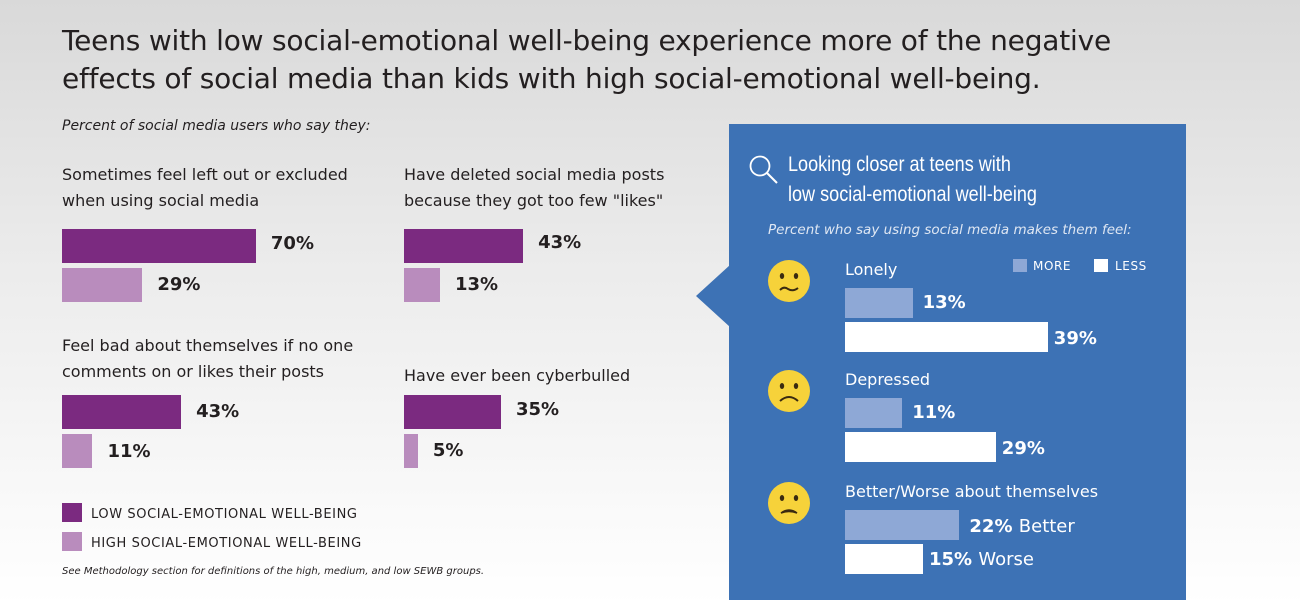 This screenshot has height=605, width=1300. What do you see at coordinates (888, 379) in the screenshot?
I see `callout-item-label-1: Depressed` at bounding box center [888, 379].